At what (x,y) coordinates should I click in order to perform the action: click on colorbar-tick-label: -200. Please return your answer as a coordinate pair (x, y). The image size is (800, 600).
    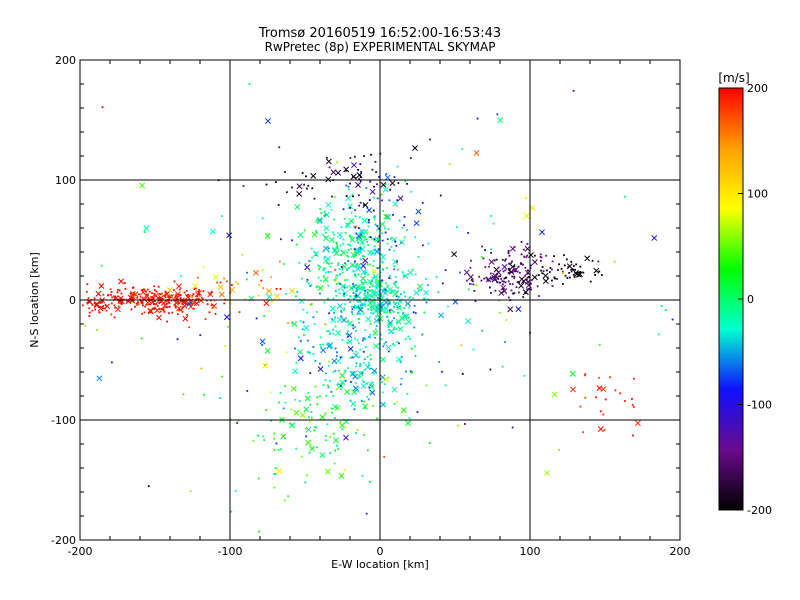
    Looking at the image, I should click on (759, 510).